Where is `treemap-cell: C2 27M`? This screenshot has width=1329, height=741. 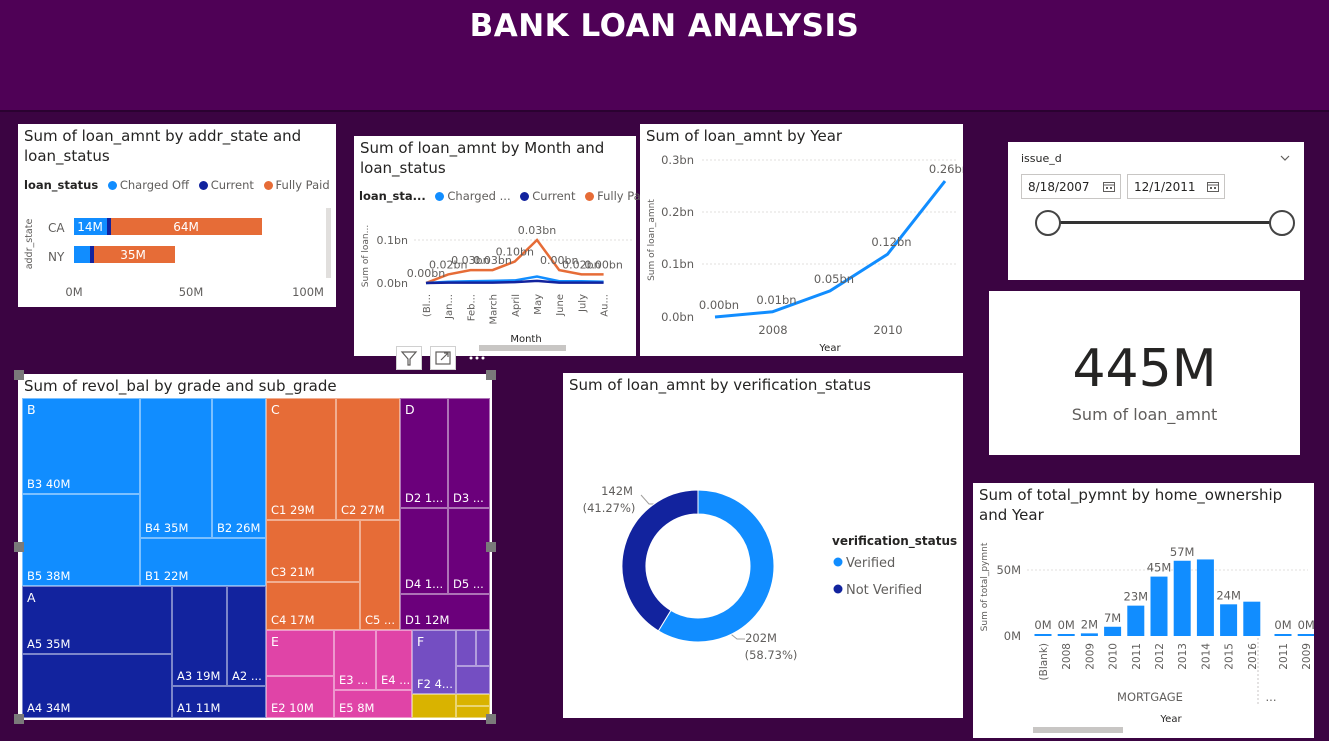 treemap-cell: C2 27M is located at coordinates (368, 459).